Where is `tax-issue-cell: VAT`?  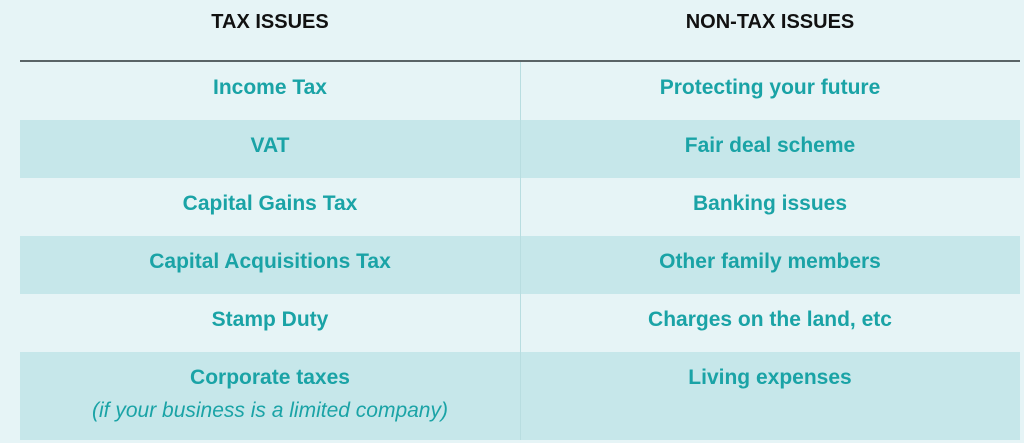
tax-issue-cell: VAT is located at coordinates (270, 149).